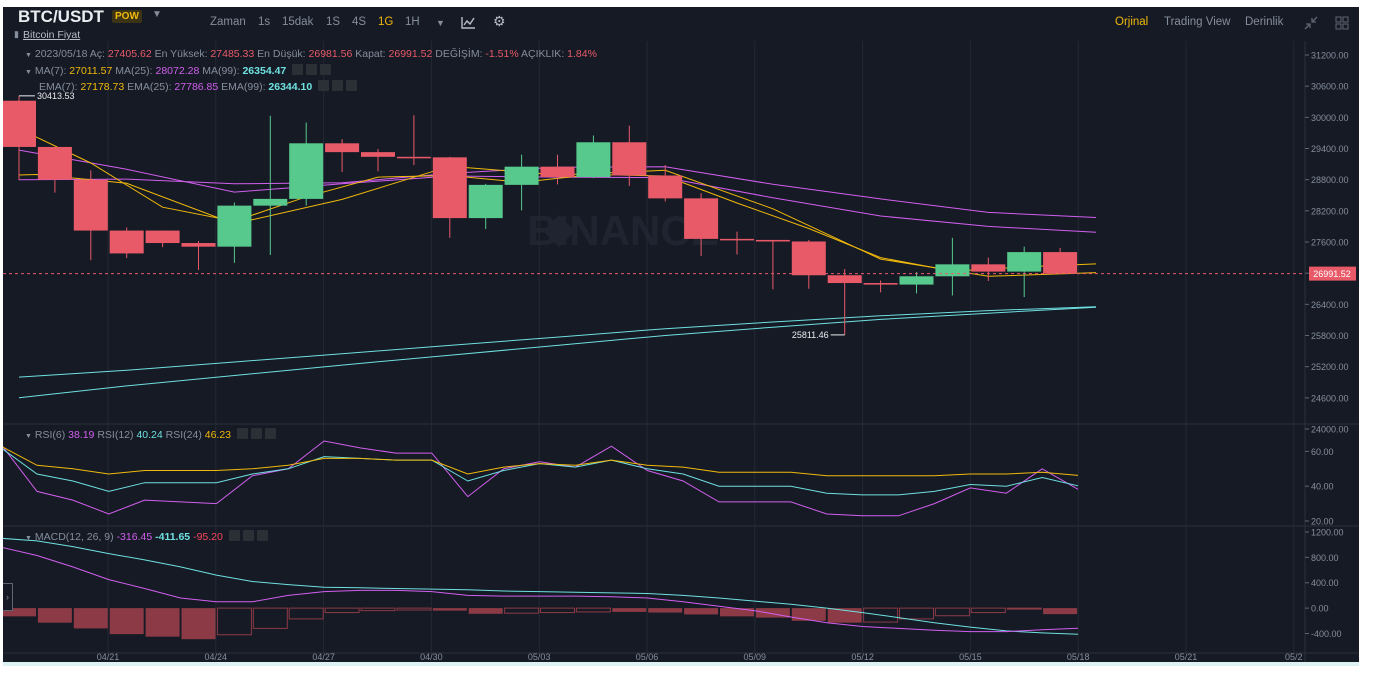 The width and height of the screenshot is (1374, 676). I want to click on rsi-visibility-icon, so click(242, 433).